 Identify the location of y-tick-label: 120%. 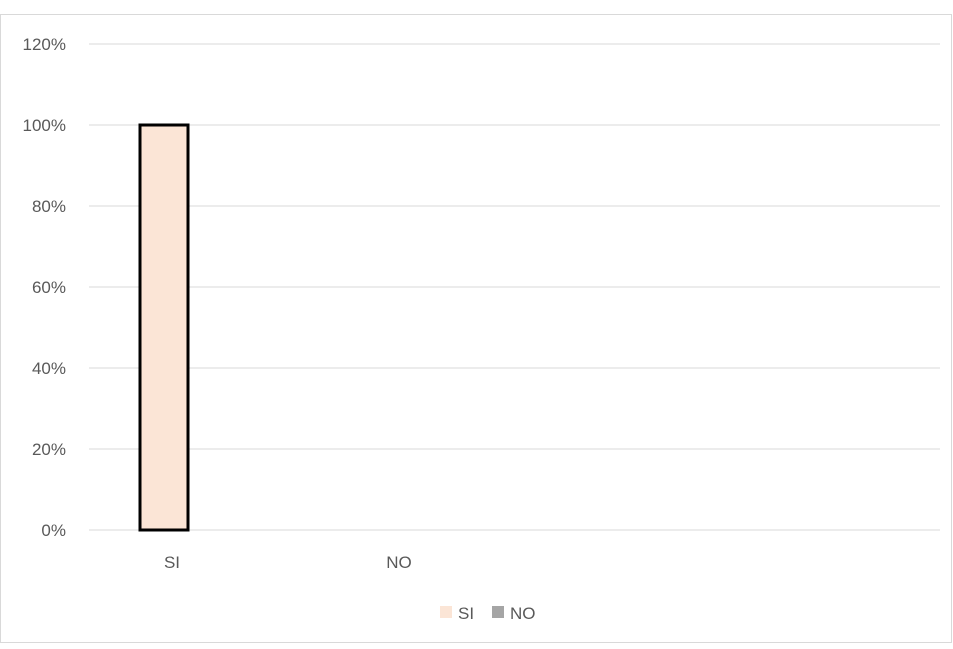
(44, 44).